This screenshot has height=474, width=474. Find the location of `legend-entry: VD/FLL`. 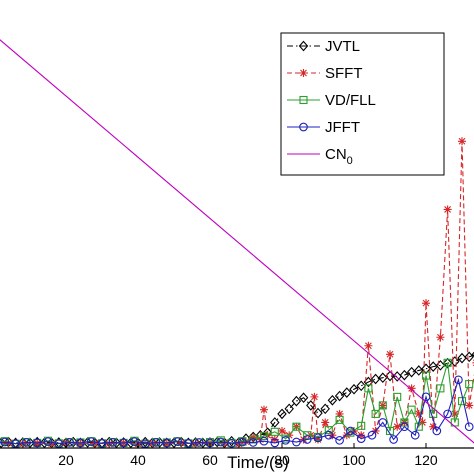

legend-entry: VD/FLL is located at coordinates (331, 100).